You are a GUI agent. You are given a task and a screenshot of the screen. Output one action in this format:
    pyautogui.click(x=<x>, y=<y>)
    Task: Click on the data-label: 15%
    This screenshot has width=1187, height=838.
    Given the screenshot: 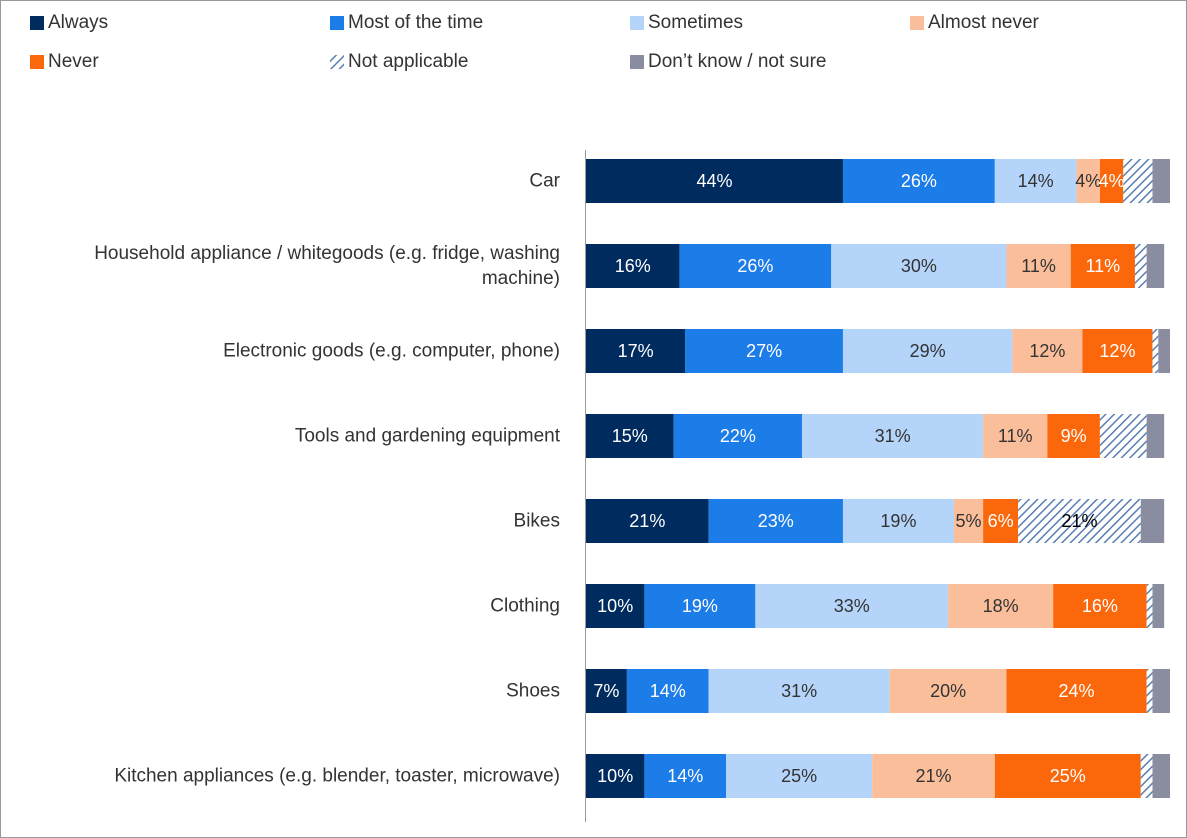 What is the action you would take?
    pyautogui.click(x=630, y=436)
    